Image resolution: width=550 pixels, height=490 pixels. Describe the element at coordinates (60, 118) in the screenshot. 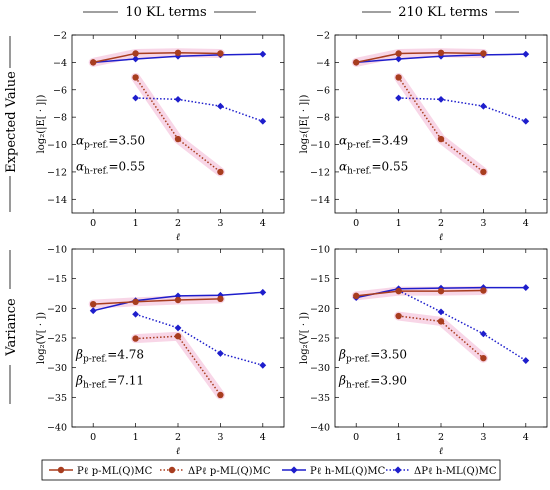

I see `y-tick-label: −8` at that location.